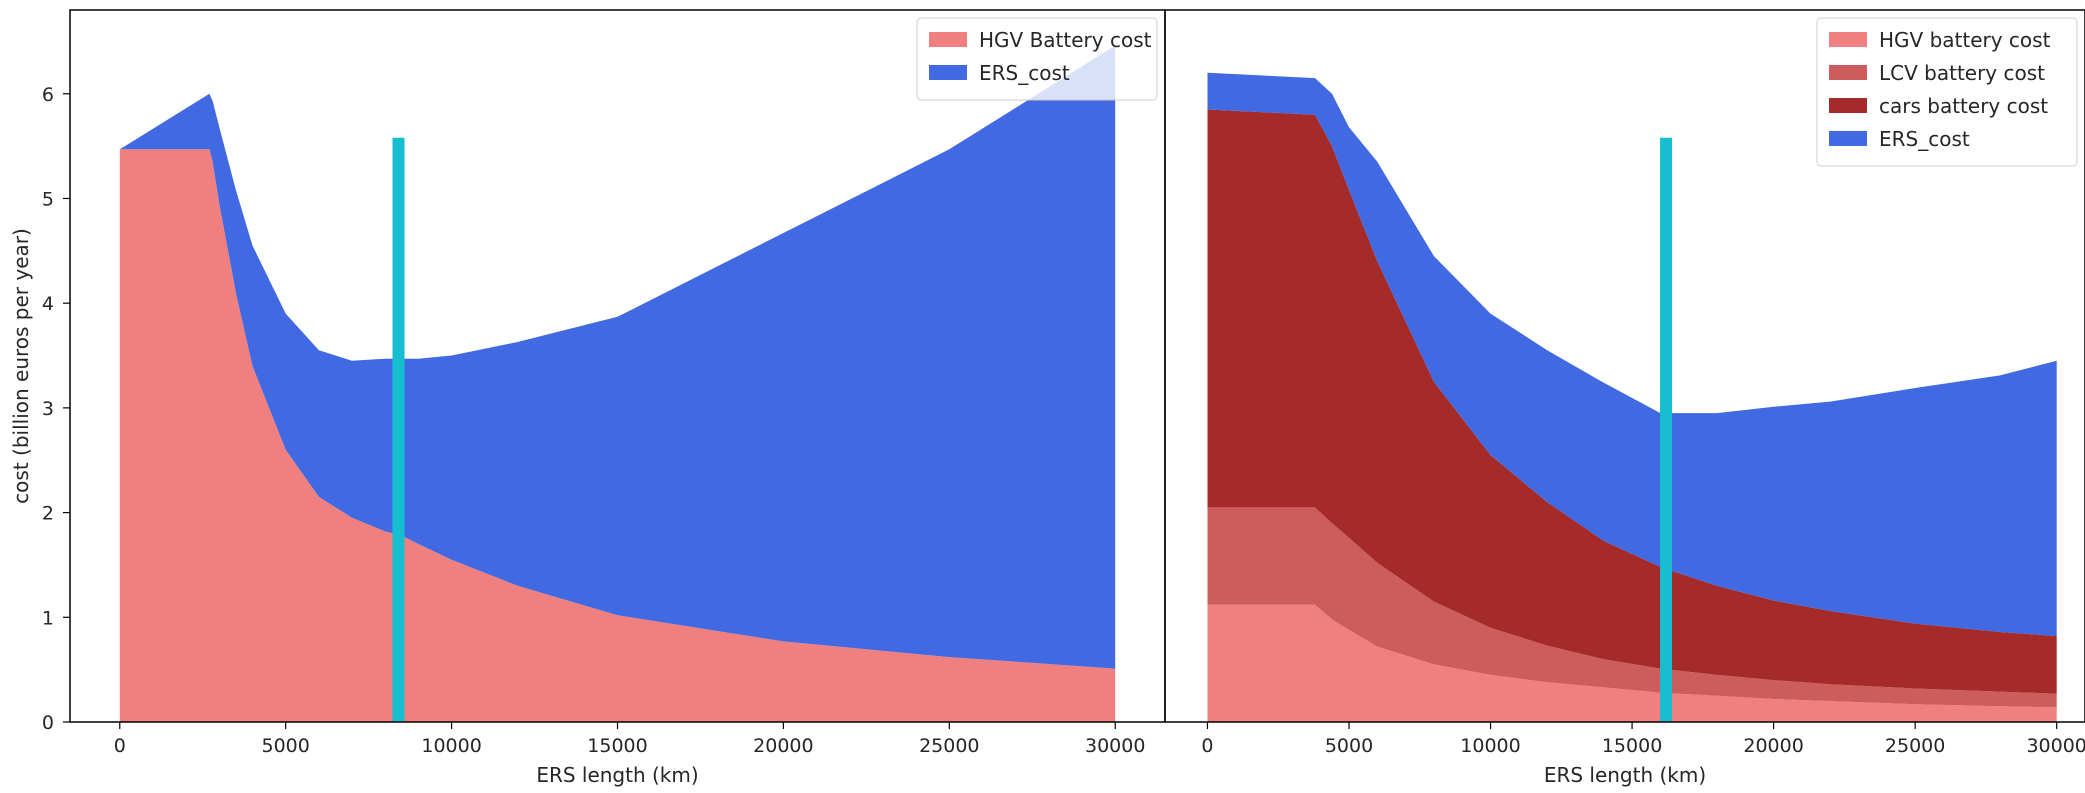 This screenshot has height=793, width=2085. Describe the element at coordinates (1065, 40) in the screenshot. I see `legend-label: HGV Battery cost` at that location.